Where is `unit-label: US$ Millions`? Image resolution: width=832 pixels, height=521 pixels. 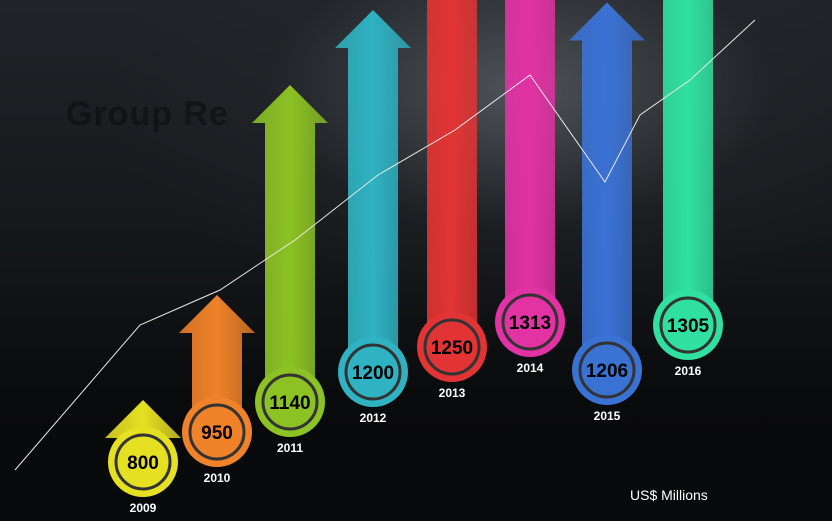 unit-label: US$ Millions is located at coordinates (669, 495).